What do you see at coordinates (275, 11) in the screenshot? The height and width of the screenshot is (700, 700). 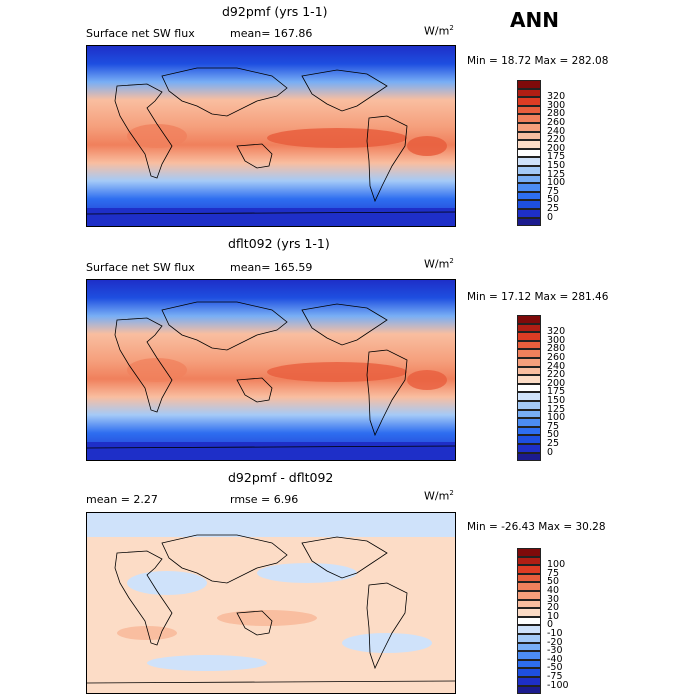 I see `panel-title: d92pmf (yrs 1-1)` at bounding box center [275, 11].